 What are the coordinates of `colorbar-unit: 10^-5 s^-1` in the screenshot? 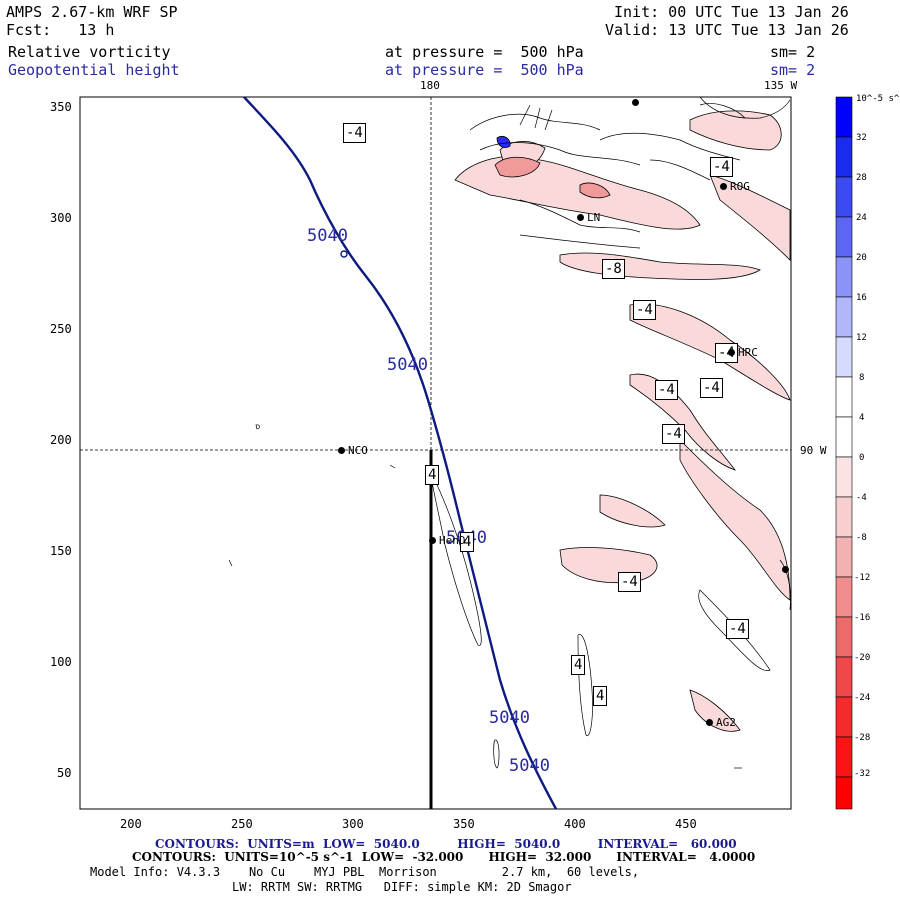 It's located at (878, 99).